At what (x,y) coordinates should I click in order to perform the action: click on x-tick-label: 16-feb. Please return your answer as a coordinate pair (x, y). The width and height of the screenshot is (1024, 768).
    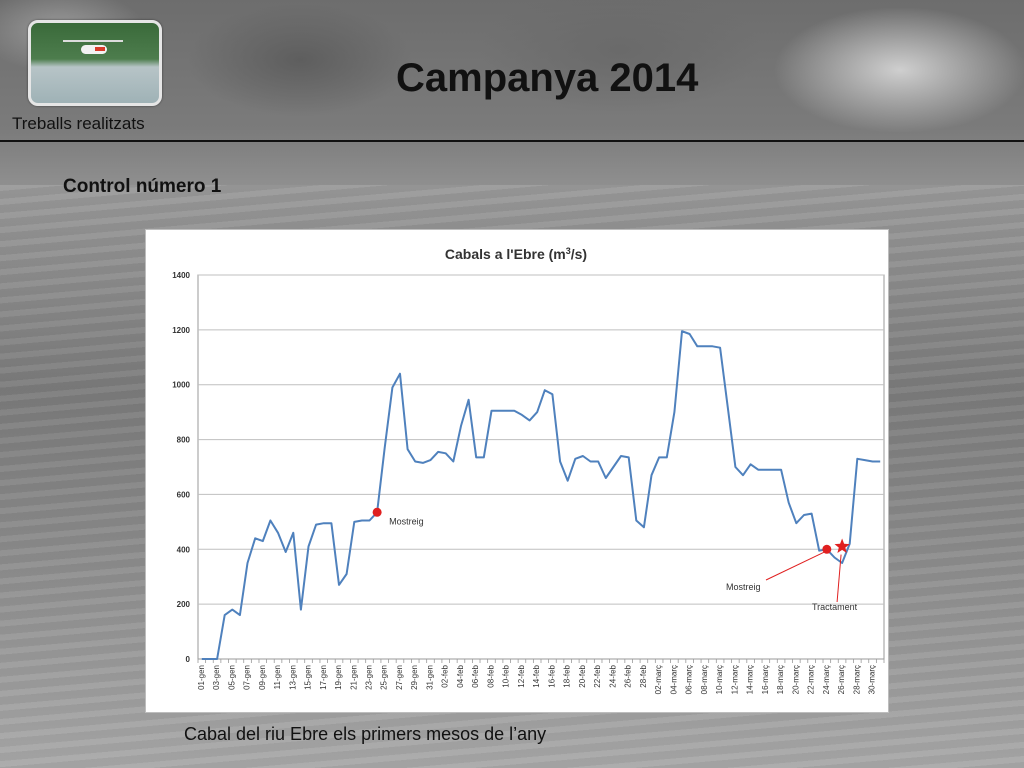
    Looking at the image, I should click on (551, 675).